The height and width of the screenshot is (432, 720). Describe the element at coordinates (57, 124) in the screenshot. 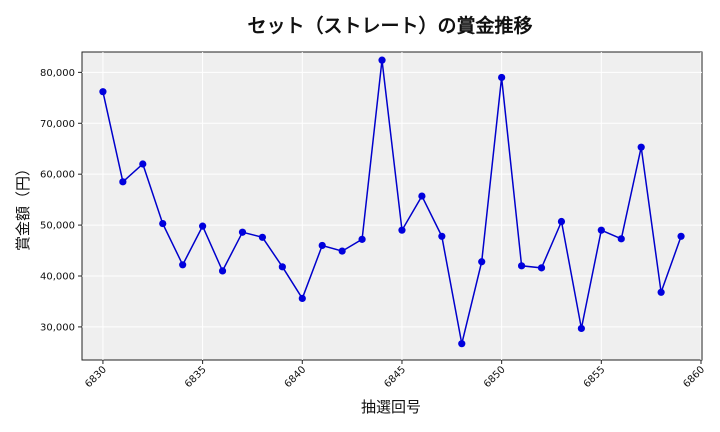

I see `y-tick-label: 70,000` at that location.